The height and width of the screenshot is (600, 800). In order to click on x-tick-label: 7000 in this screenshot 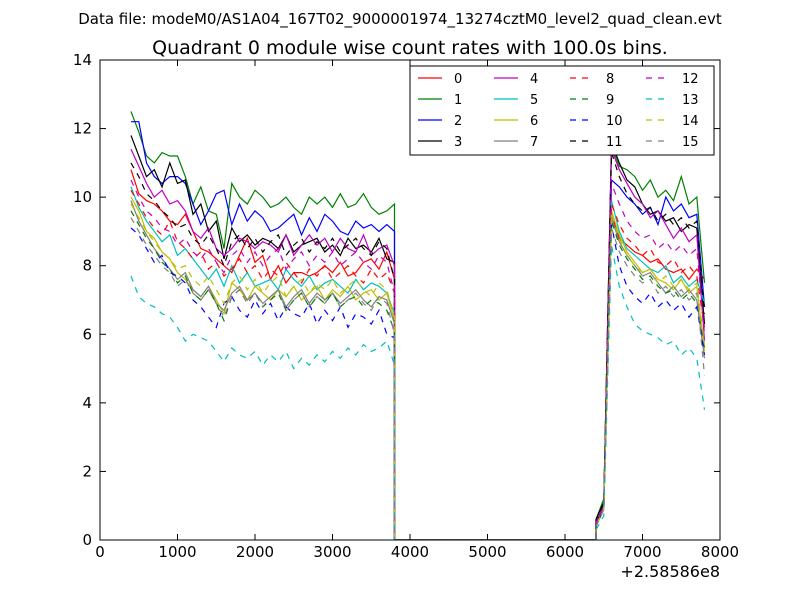, I will do `click(642, 552)`.